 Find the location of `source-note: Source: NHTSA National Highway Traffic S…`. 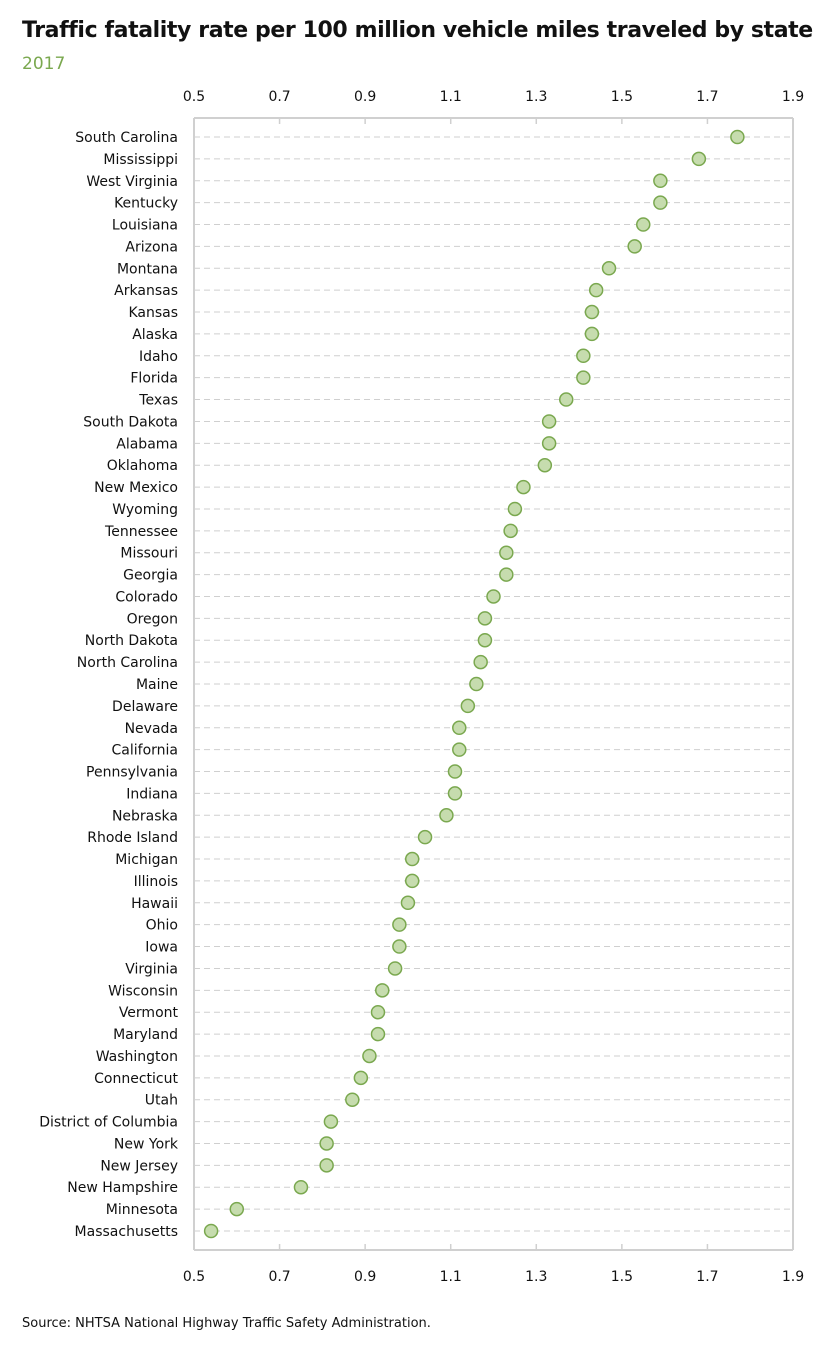

source-note: Source: NHTSA National Highway Traffic S… is located at coordinates (226, 1323).